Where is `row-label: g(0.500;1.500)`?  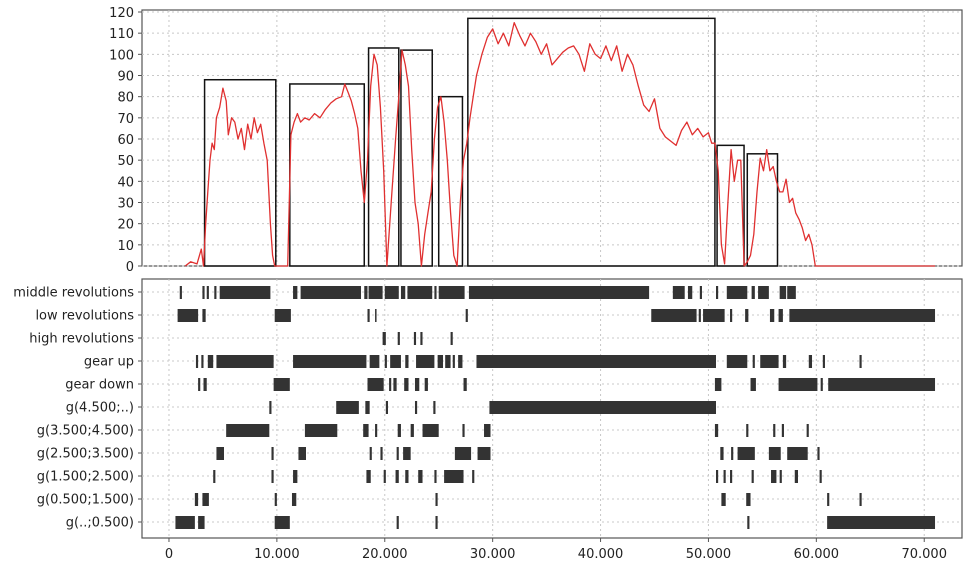
row-label: g(0.500;1.500) is located at coordinates (85, 500).